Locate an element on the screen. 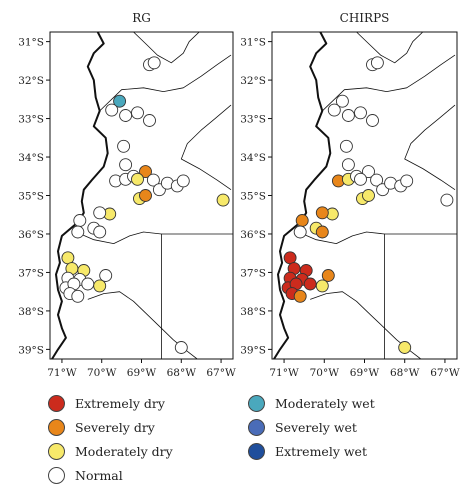 This screenshot has height=500, width=467. lat-tick-label: 32°S is located at coordinates (253, 81).